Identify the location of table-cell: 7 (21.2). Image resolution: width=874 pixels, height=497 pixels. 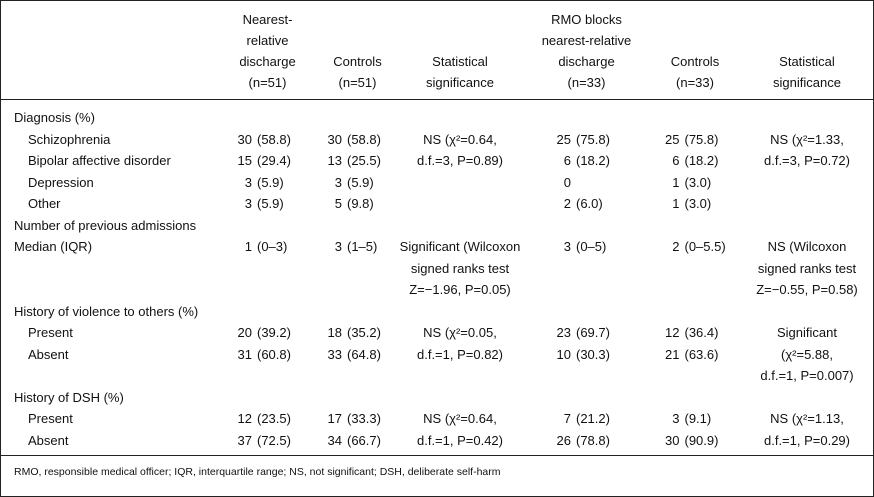
(586, 419).